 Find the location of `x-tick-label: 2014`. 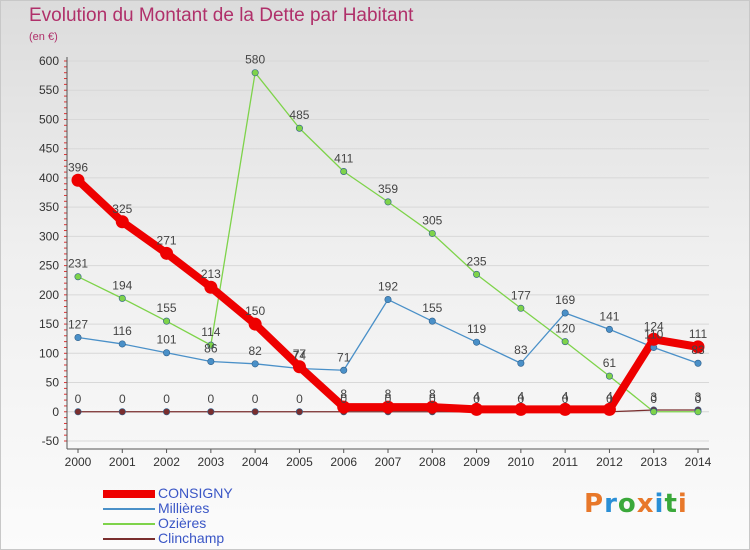

x-tick-label: 2014 is located at coordinates (698, 462).